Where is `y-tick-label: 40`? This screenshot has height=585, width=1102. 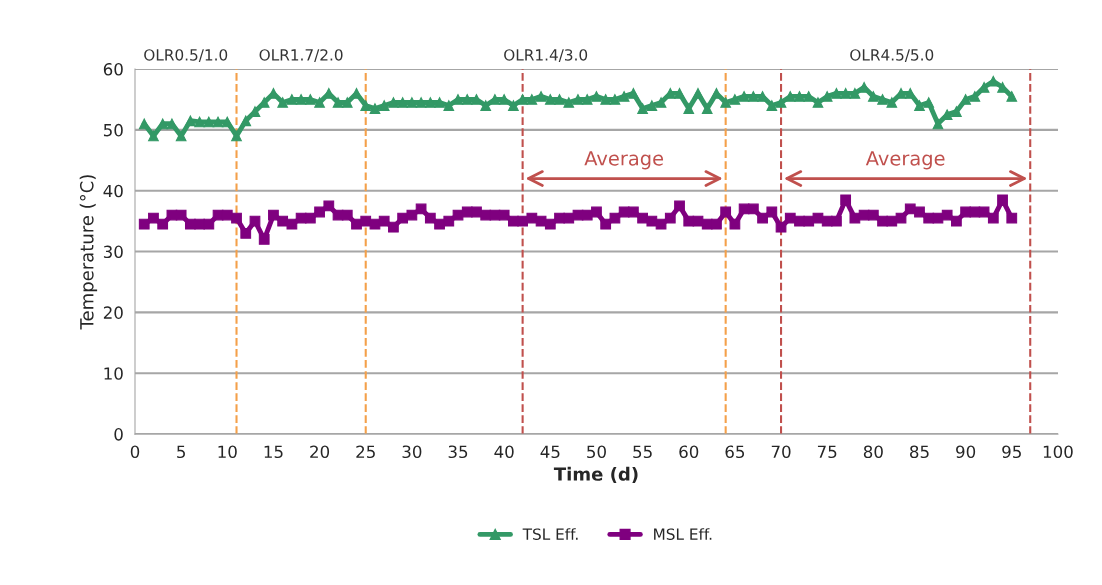 y-tick-label: 40 is located at coordinates (113, 191).